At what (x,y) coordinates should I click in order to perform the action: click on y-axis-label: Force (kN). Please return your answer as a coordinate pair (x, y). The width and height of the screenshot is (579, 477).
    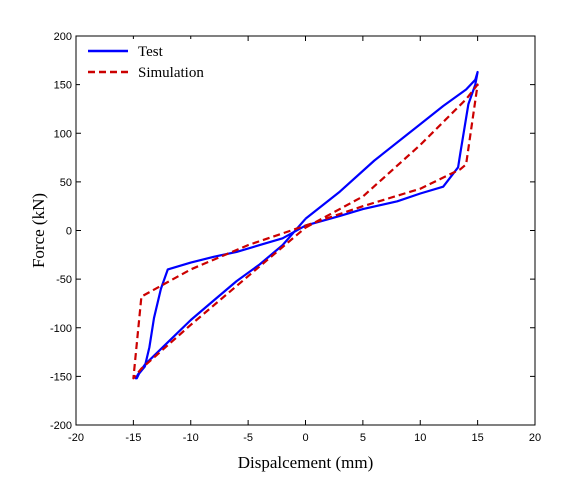
    Looking at the image, I should click on (38, 230).